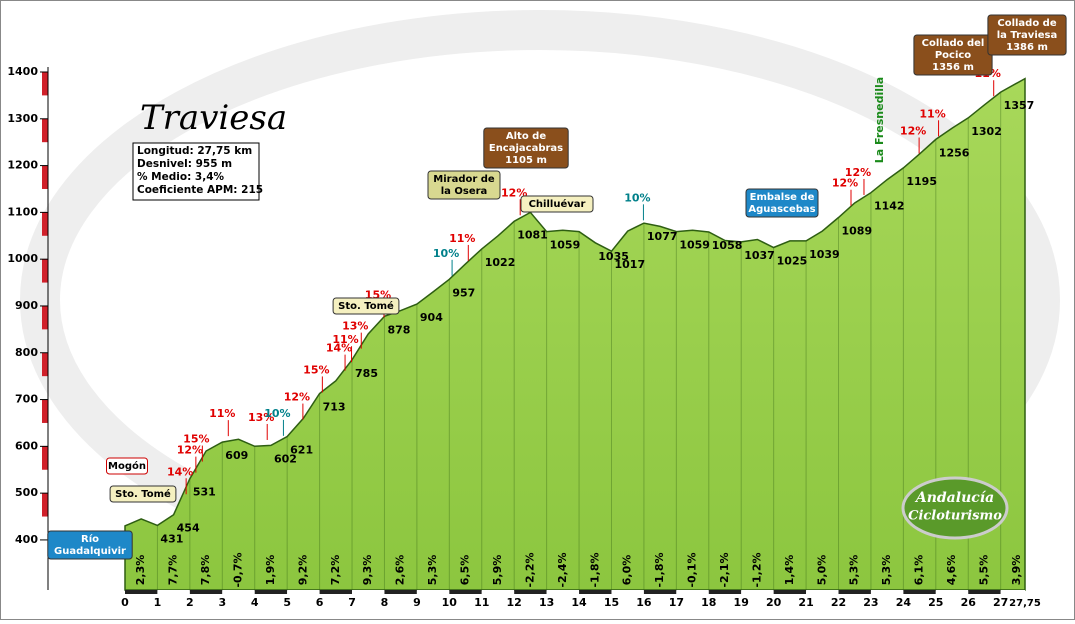  What do you see at coordinates (921, 181) in the screenshot?
I see `spot-height: 1195` at bounding box center [921, 181].